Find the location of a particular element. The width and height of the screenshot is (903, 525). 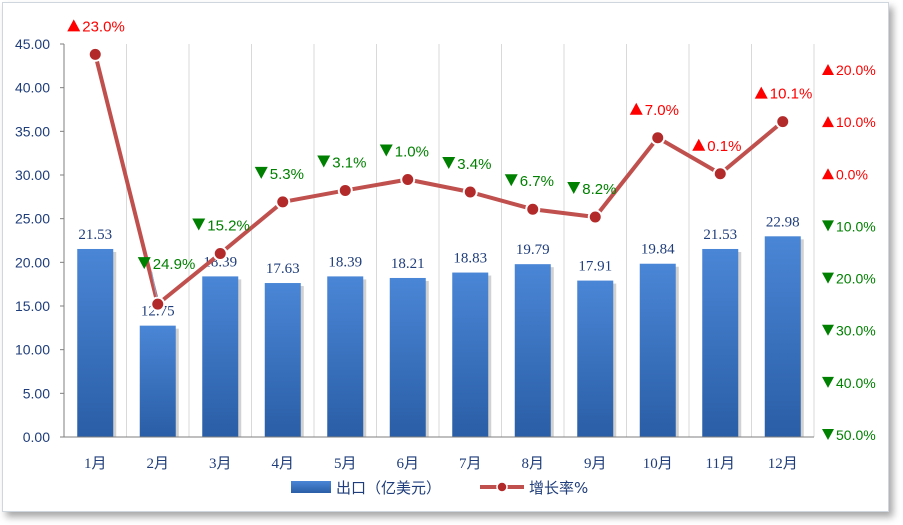

bar-value-label: 19.84 is located at coordinates (658, 250).